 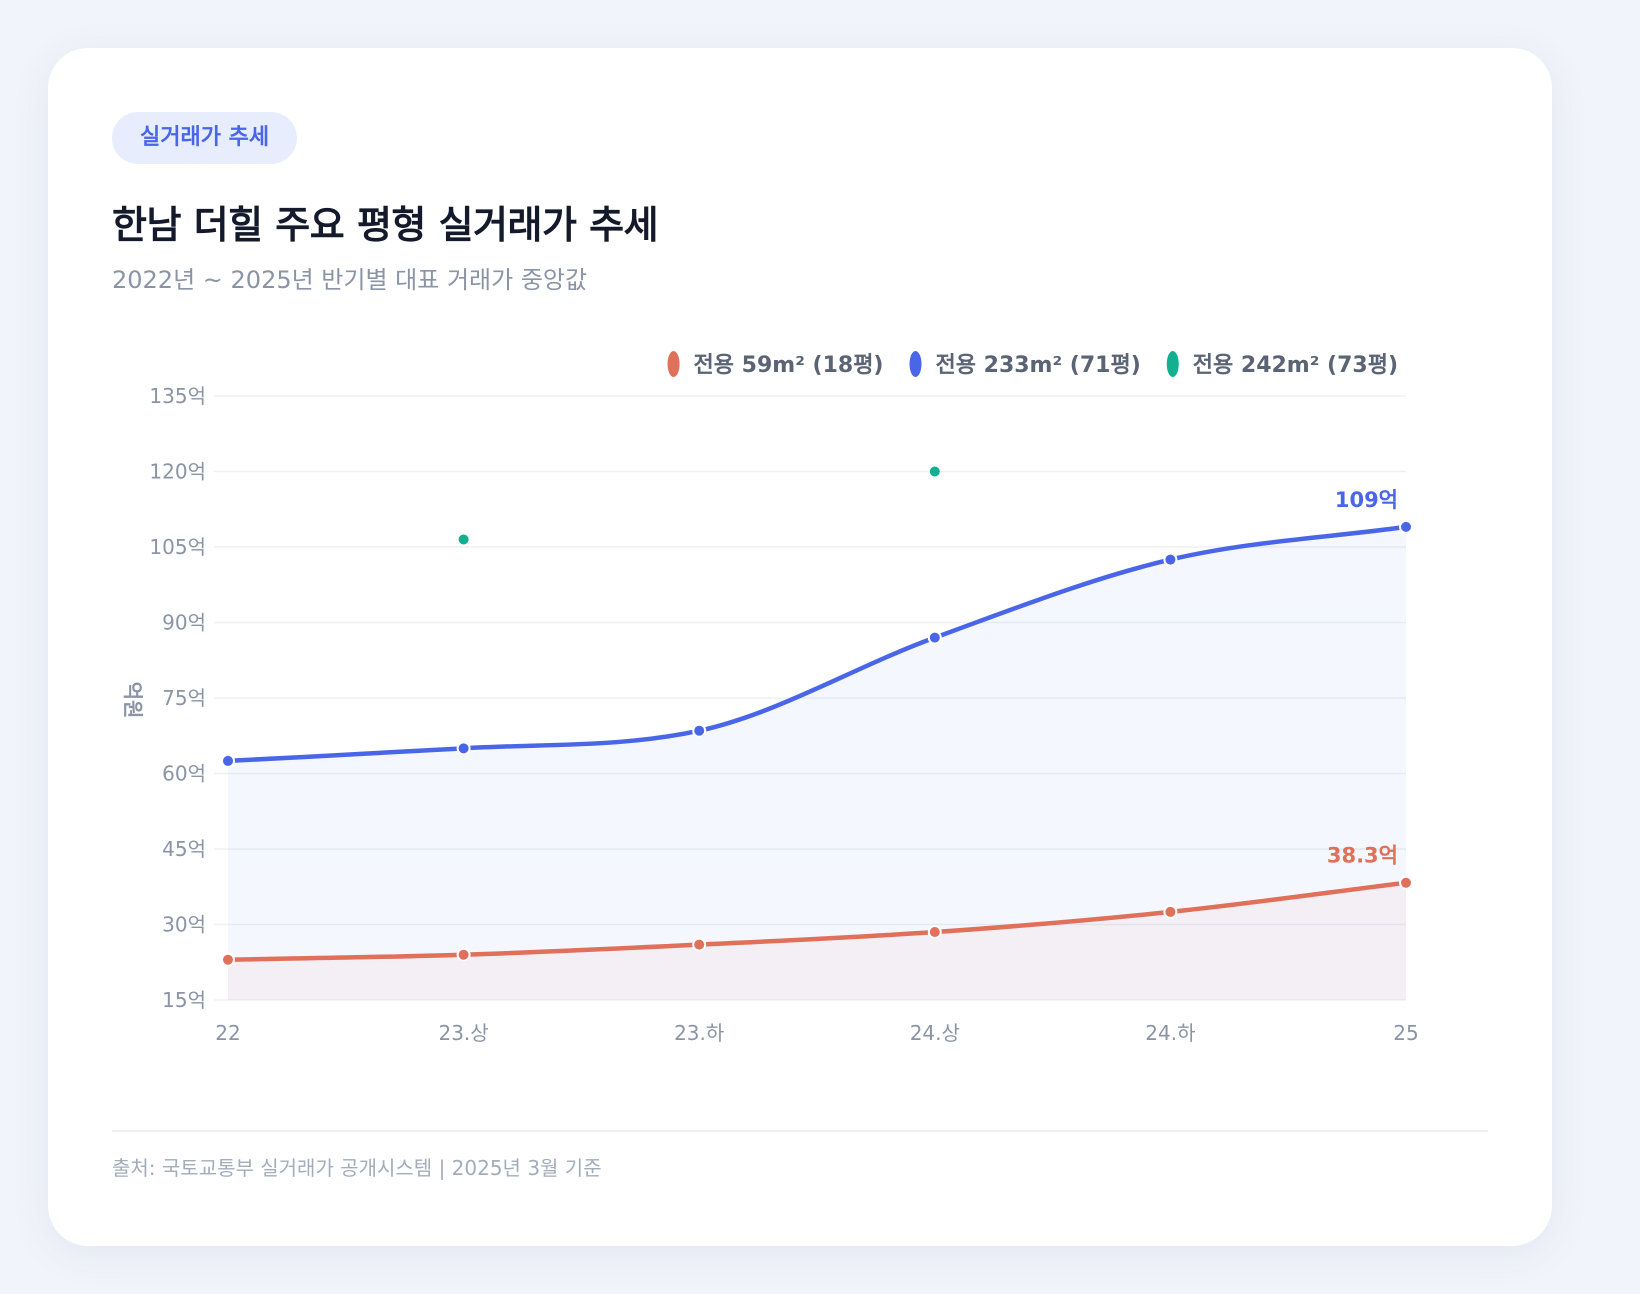 I want to click on y-tick-label: 15억, so click(x=184, y=1000).